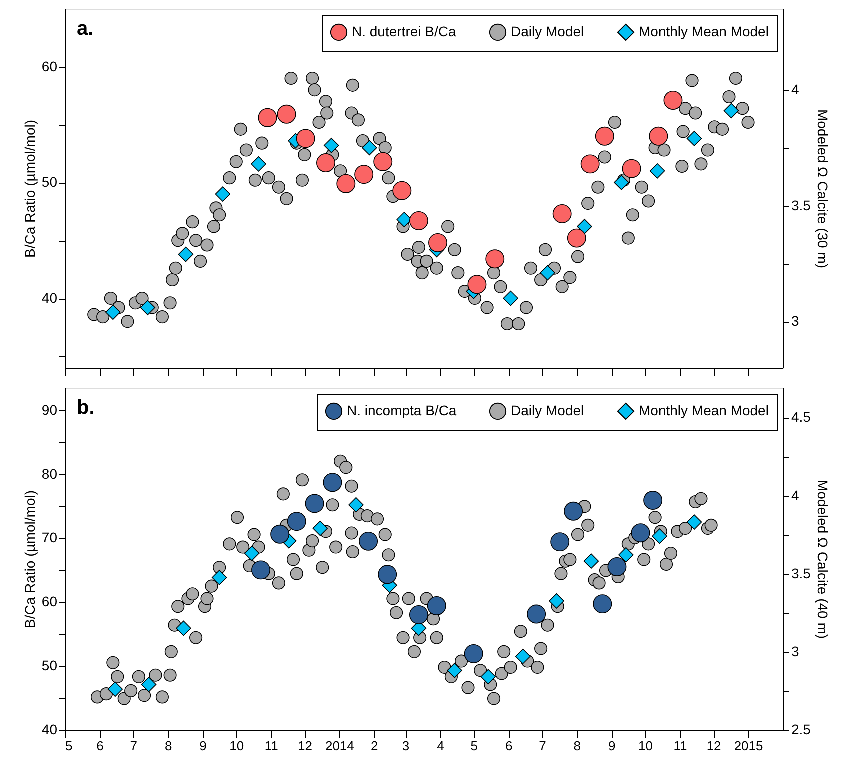 This screenshot has width=848, height=771. What do you see at coordinates (50, 410) in the screenshot?
I see `y-tick-label: 90` at bounding box center [50, 410].